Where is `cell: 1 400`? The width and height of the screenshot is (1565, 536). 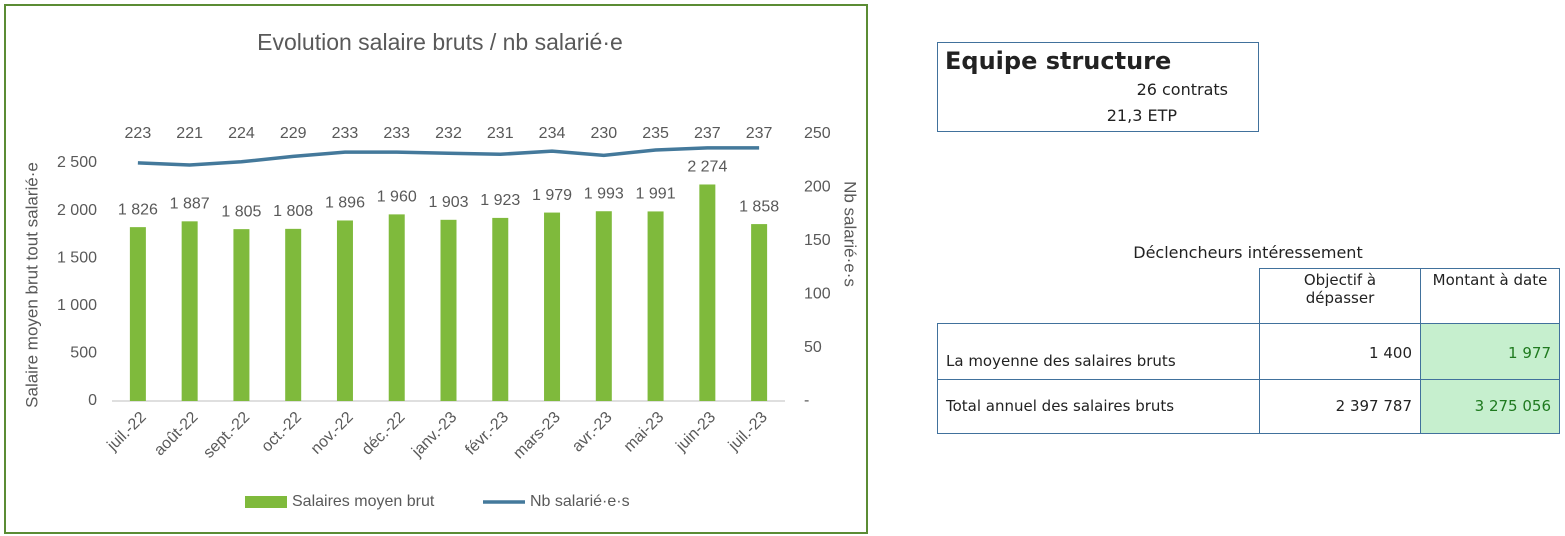
cell: 1 400 is located at coordinates (1340, 351).